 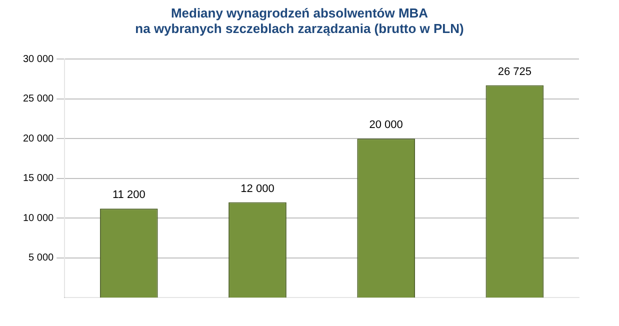 I want to click on data-label: 20 000, so click(x=386, y=125).